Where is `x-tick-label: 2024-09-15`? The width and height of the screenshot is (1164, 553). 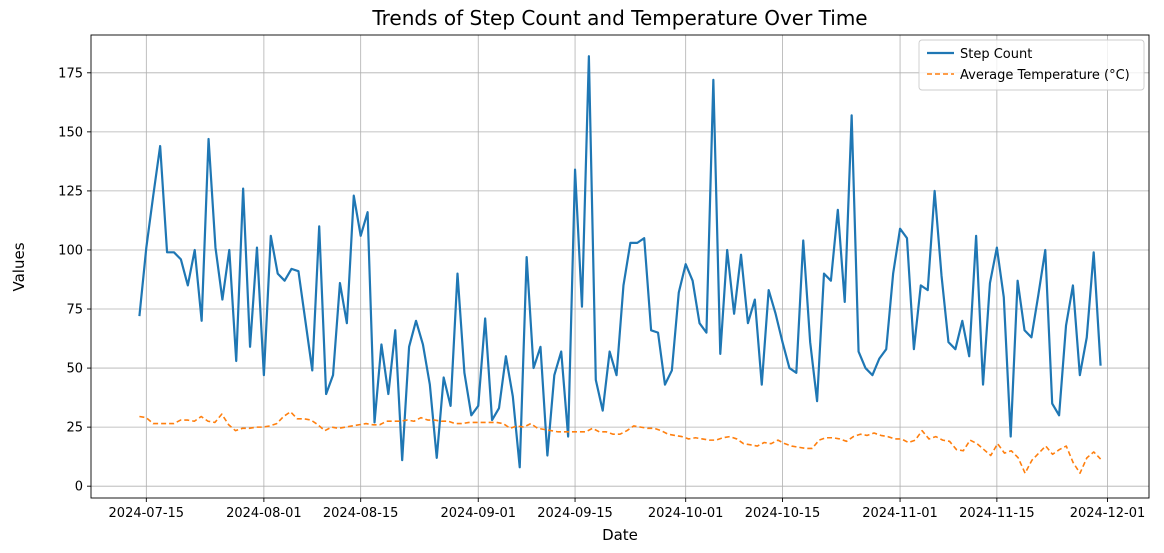
x-tick-label: 2024-09-15 is located at coordinates (575, 513).